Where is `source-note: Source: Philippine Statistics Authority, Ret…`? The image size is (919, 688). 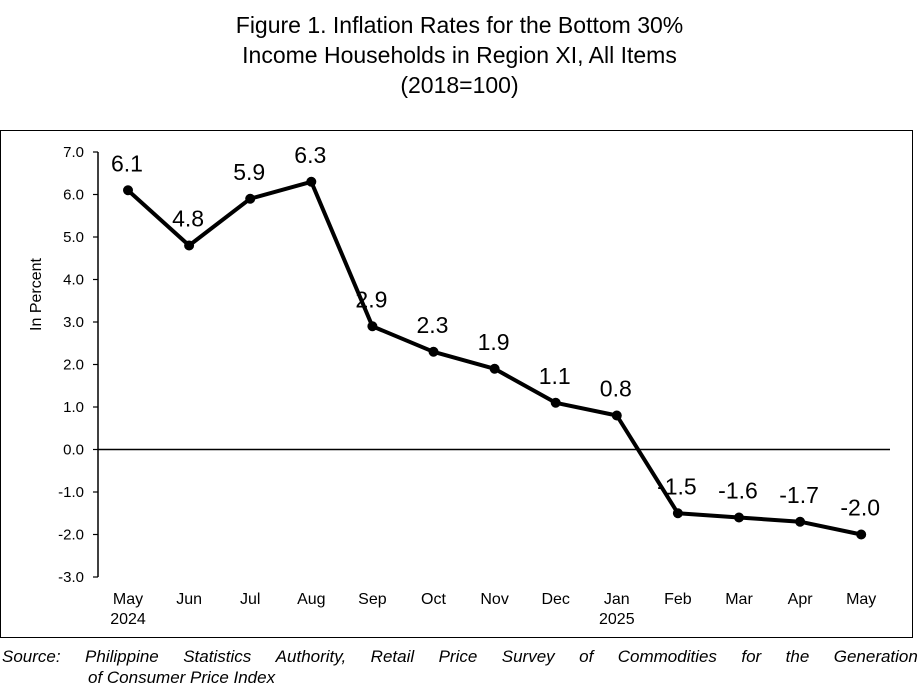 source-note: Source: Philippine Statistics Authority, Ret… is located at coordinates (460, 667).